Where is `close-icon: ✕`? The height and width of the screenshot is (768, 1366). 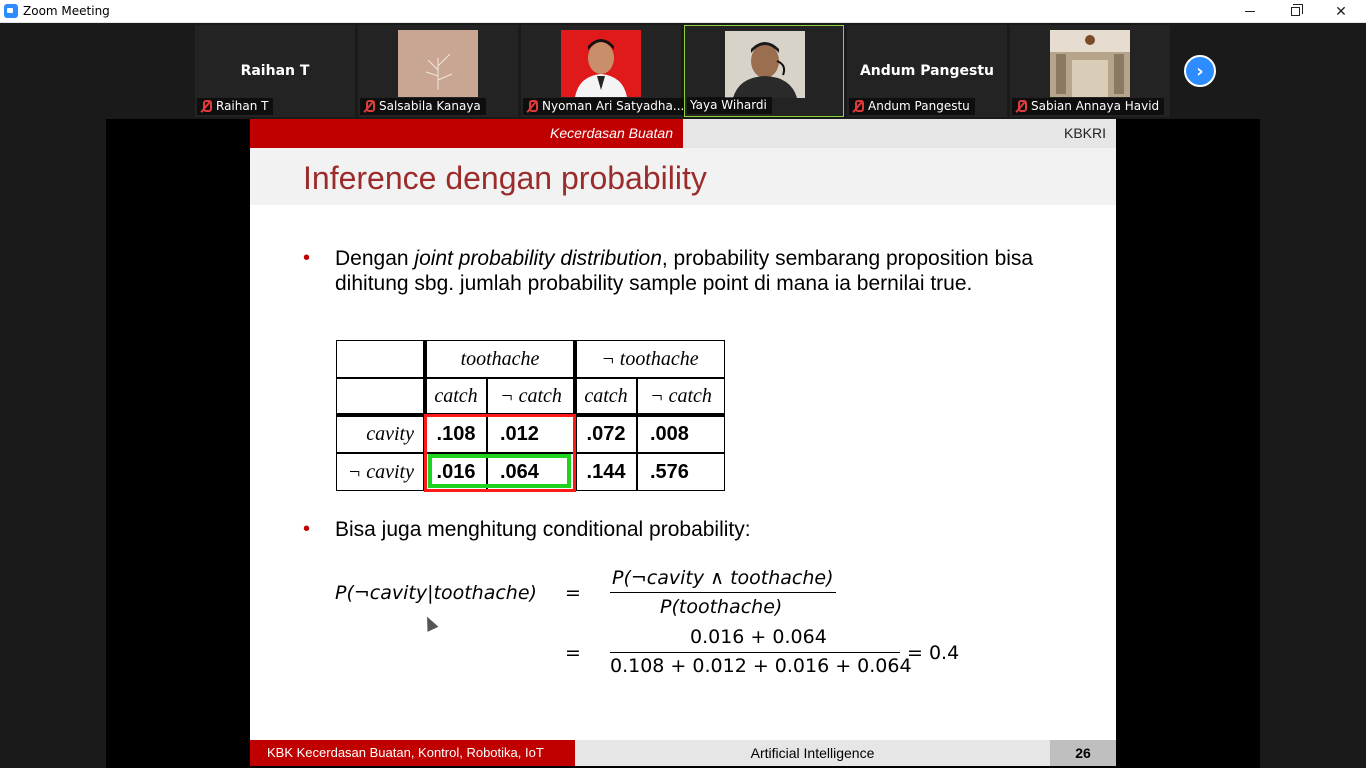
close-icon: ✕ is located at coordinates (1341, 11).